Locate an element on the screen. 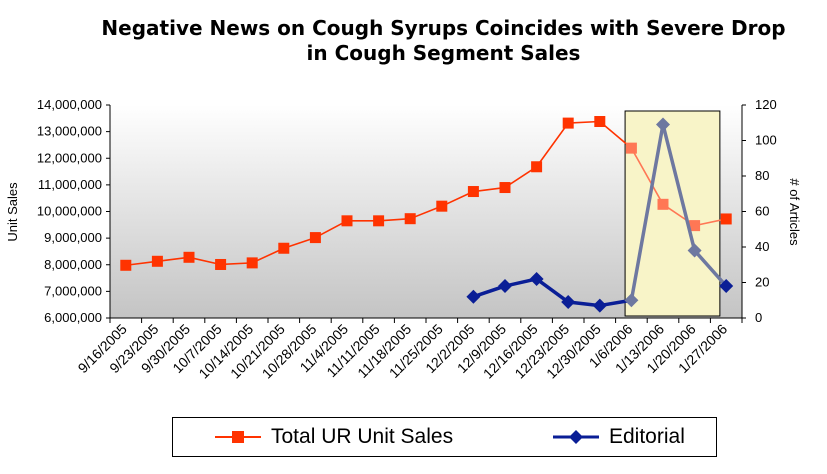  y-left-tick-label: 12,000,000 is located at coordinates (69, 157).